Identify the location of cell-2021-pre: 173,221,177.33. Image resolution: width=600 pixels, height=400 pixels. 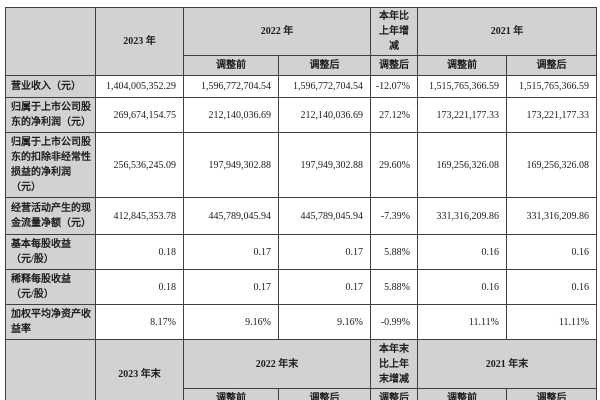
(462, 115).